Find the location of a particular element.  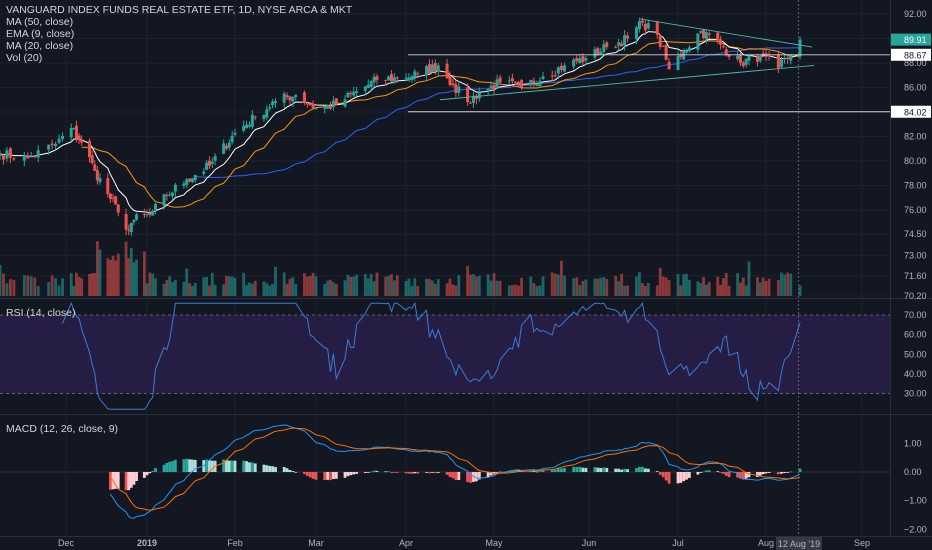

legend-ma50: MA (50, close) is located at coordinates (40, 22).